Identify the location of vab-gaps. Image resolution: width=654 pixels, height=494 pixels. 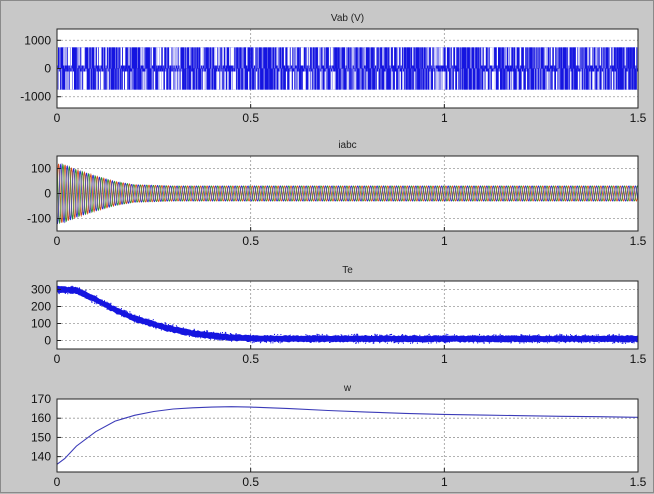
(347, 68).